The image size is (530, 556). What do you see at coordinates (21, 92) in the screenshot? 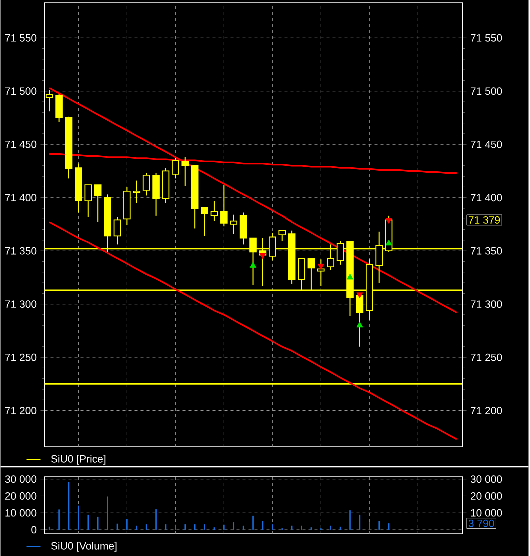
I see `y-tick-label: 71 500` at bounding box center [21, 92].